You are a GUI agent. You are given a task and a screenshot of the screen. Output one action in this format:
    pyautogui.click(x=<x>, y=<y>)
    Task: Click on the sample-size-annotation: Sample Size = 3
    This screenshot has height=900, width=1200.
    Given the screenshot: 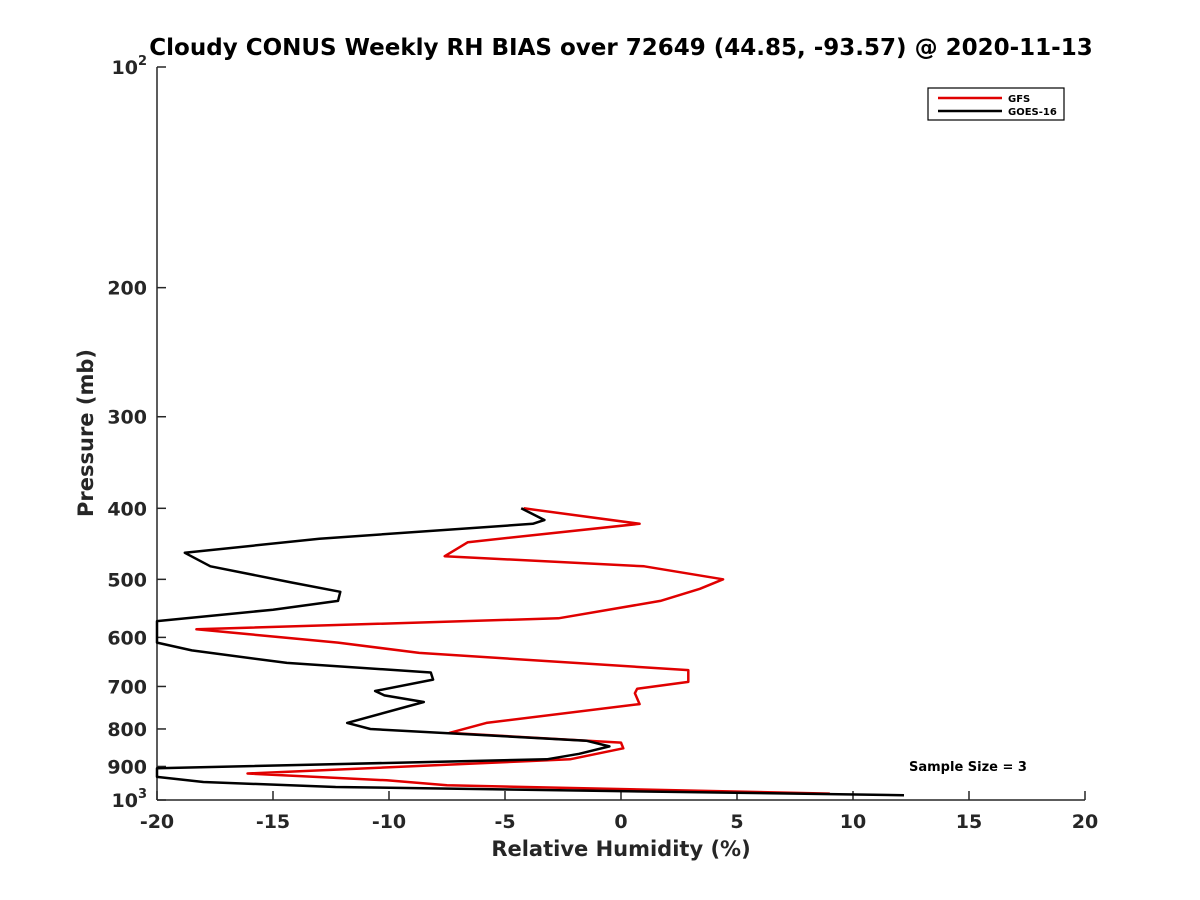 What is the action you would take?
    pyautogui.click(x=968, y=767)
    